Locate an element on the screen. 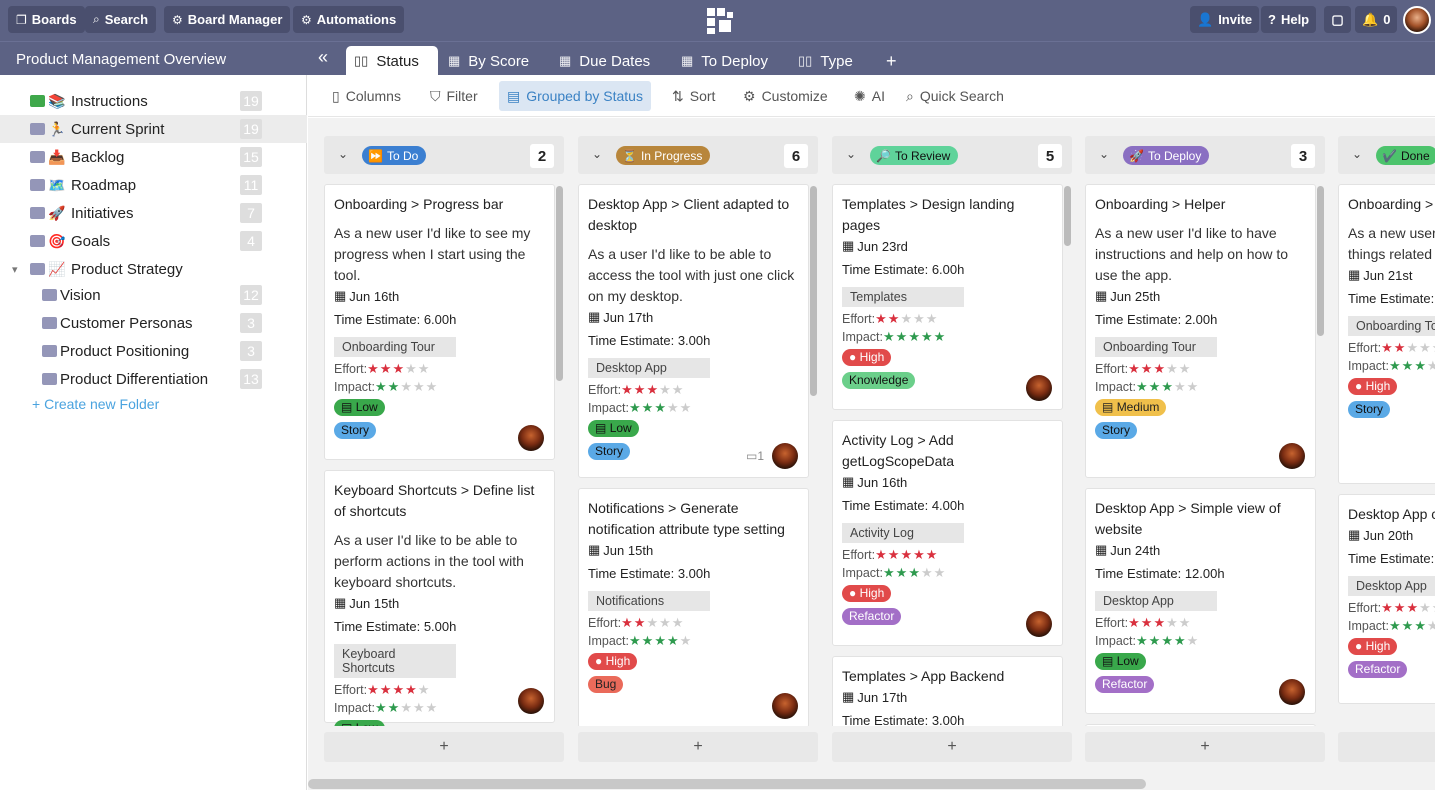 The height and width of the screenshot is (790, 1435). sidebar-item: ▾ 📈 Product Strategy is located at coordinates (153, 269).